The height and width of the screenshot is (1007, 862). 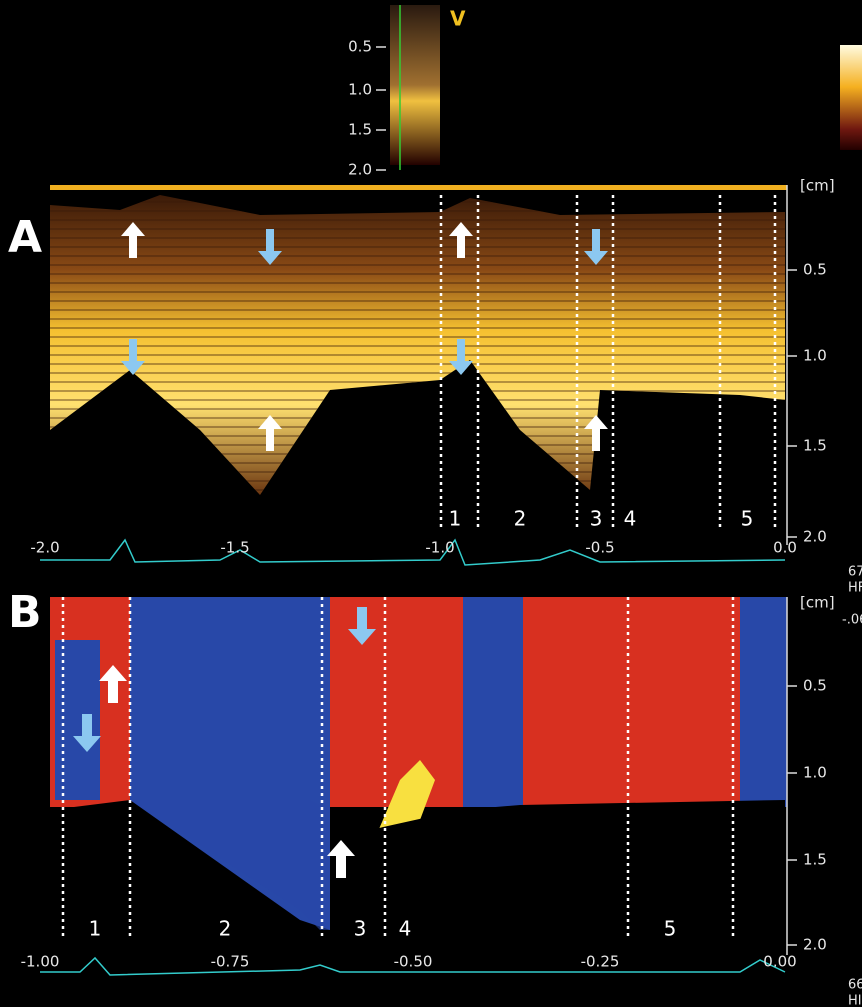 What do you see at coordinates (855, 572) in the screenshot?
I see `side-readout: 67` at bounding box center [855, 572].